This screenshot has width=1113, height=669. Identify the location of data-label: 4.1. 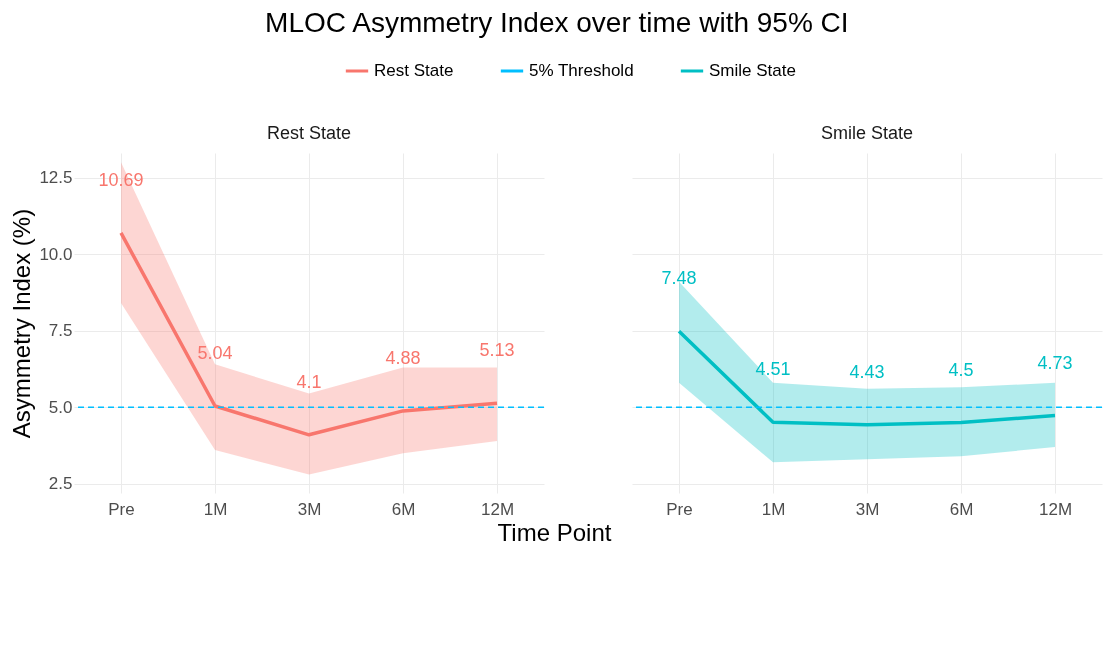
(309, 381).